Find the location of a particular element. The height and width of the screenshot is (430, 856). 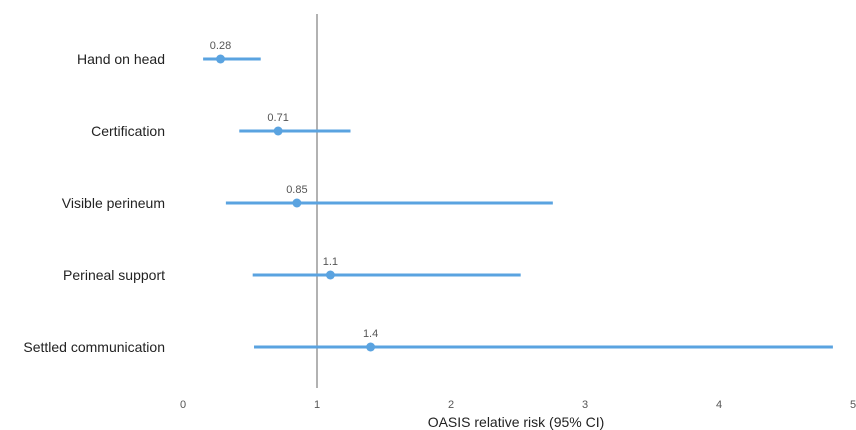

row-label: Hand on head is located at coordinates (121, 59).